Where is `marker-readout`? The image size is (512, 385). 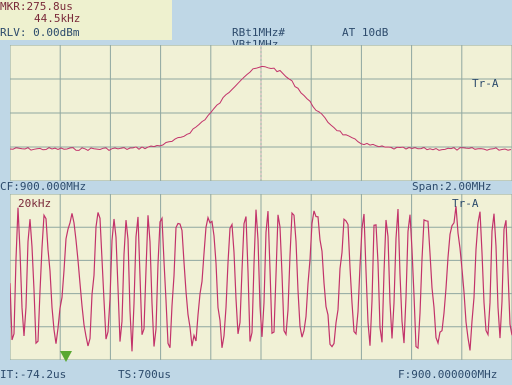
marker-readout is located at coordinates (86, 20).